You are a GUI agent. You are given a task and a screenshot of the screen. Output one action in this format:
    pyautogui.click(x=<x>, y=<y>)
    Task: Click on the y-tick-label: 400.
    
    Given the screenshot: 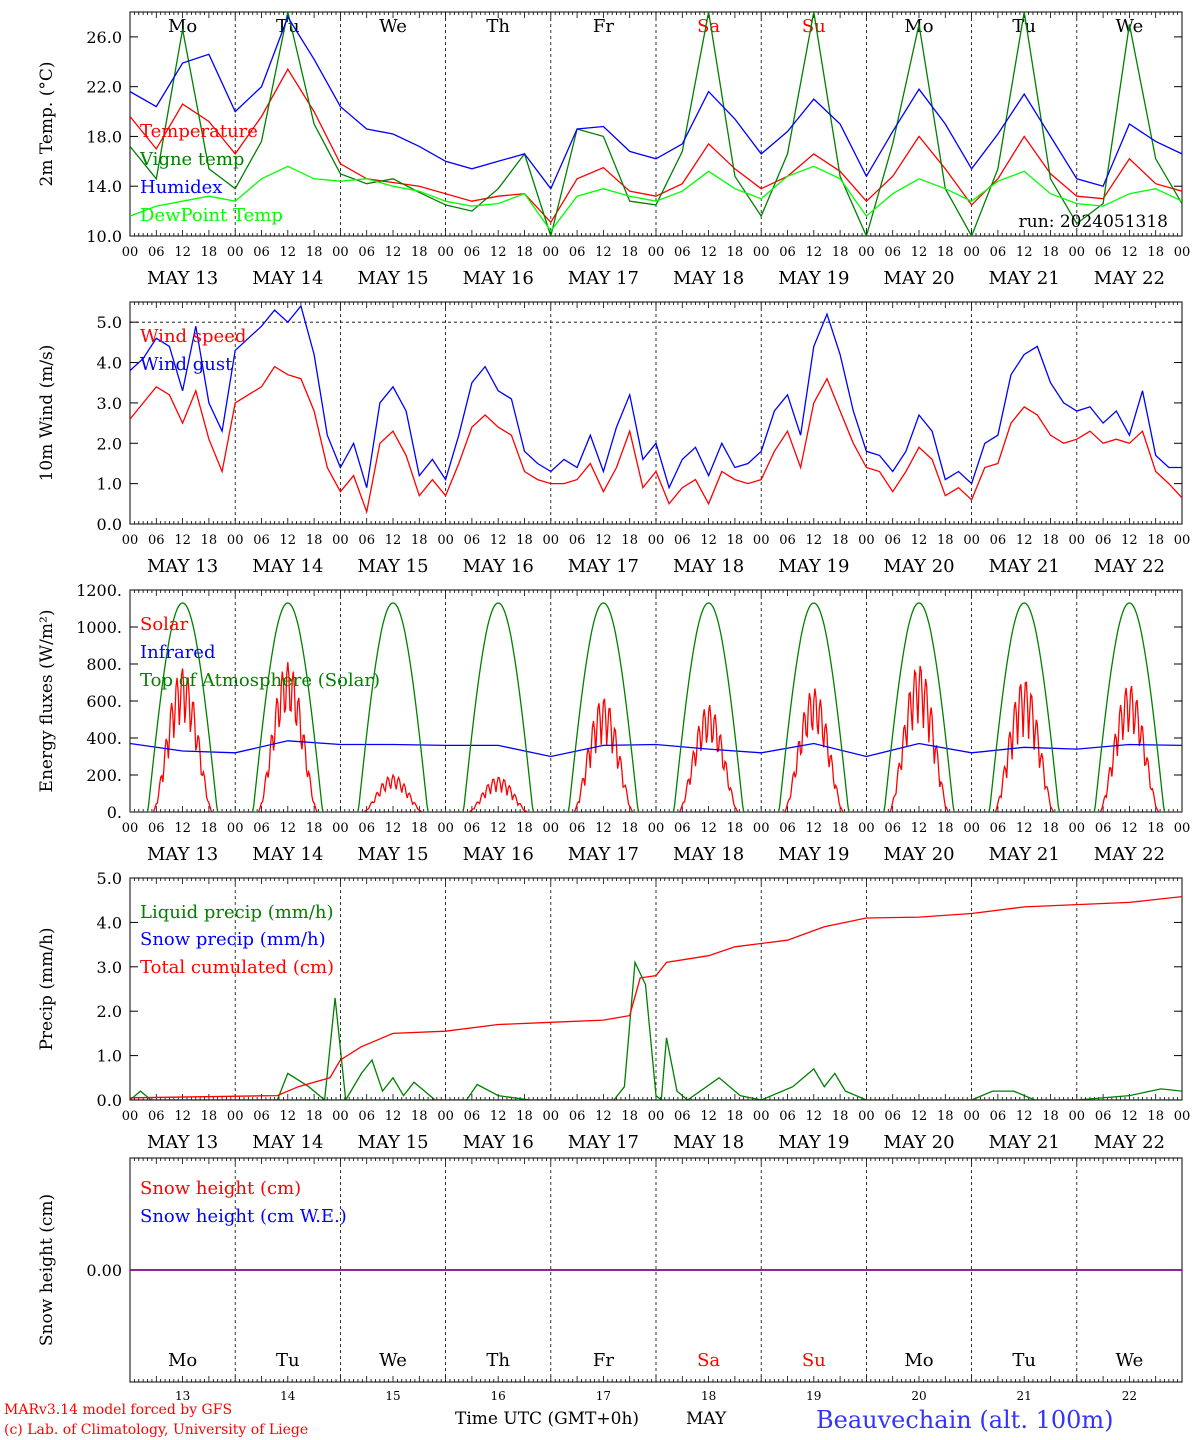 What is the action you would take?
    pyautogui.click(x=104, y=738)
    